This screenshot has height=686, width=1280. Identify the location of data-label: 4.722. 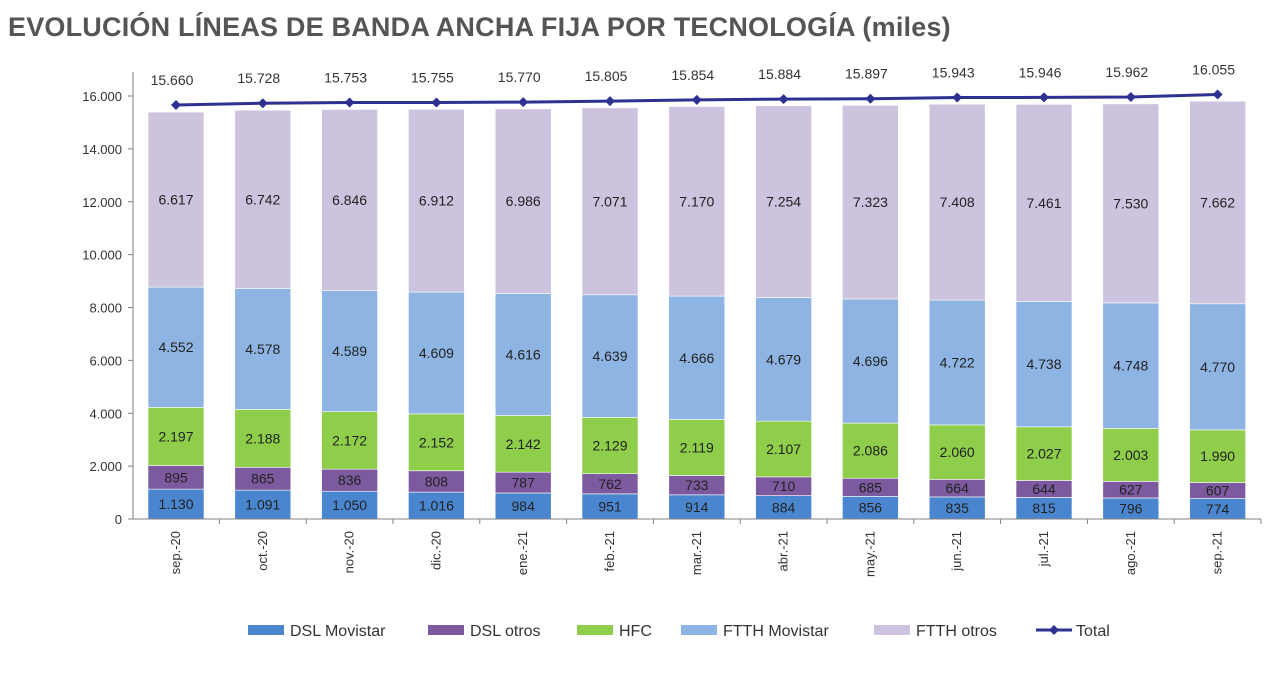
(957, 362).